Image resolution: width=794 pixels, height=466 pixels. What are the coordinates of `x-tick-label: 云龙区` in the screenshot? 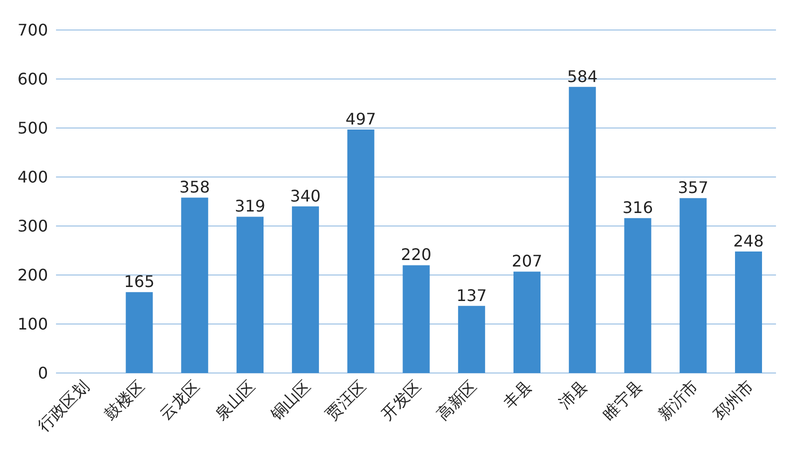 It's located at (180, 400).